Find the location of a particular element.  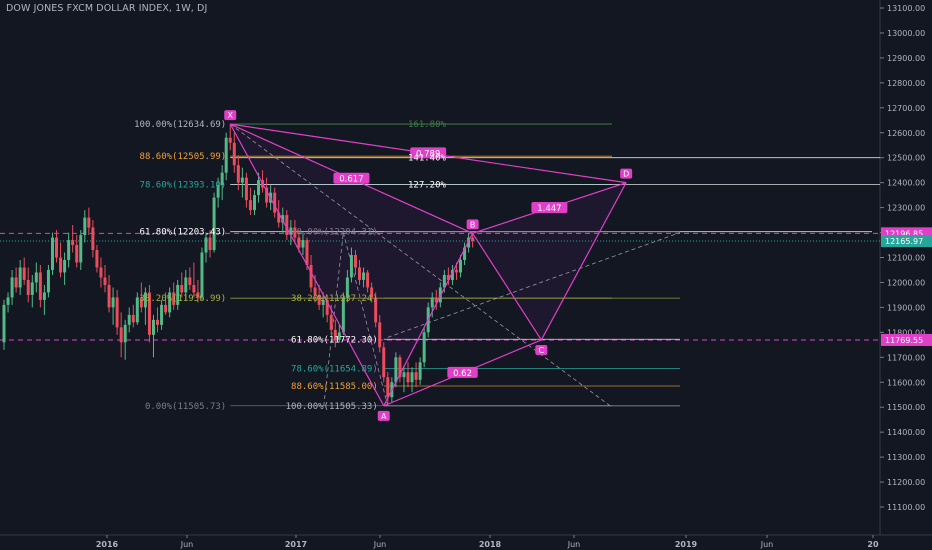

fib-ext-label: 141.40% is located at coordinates (427, 159).